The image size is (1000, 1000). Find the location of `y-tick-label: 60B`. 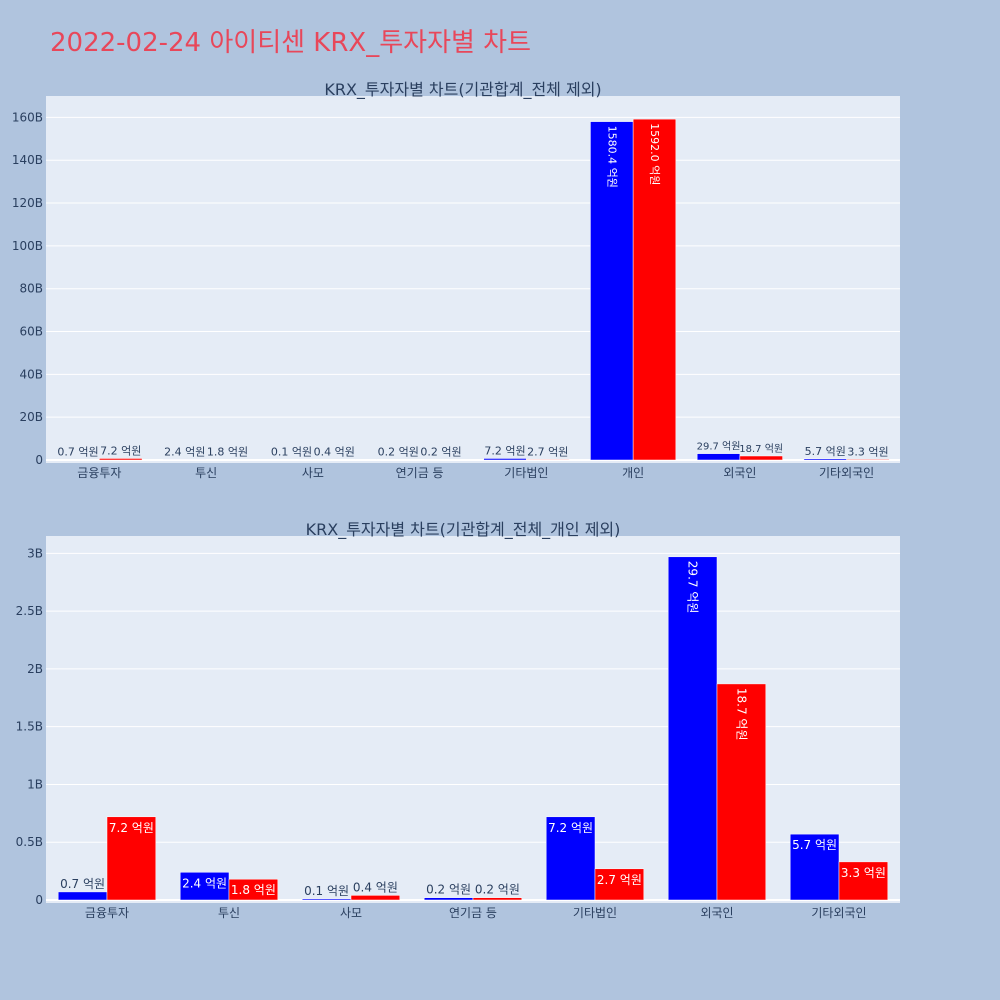

y-tick-label: 60B is located at coordinates (31, 332).